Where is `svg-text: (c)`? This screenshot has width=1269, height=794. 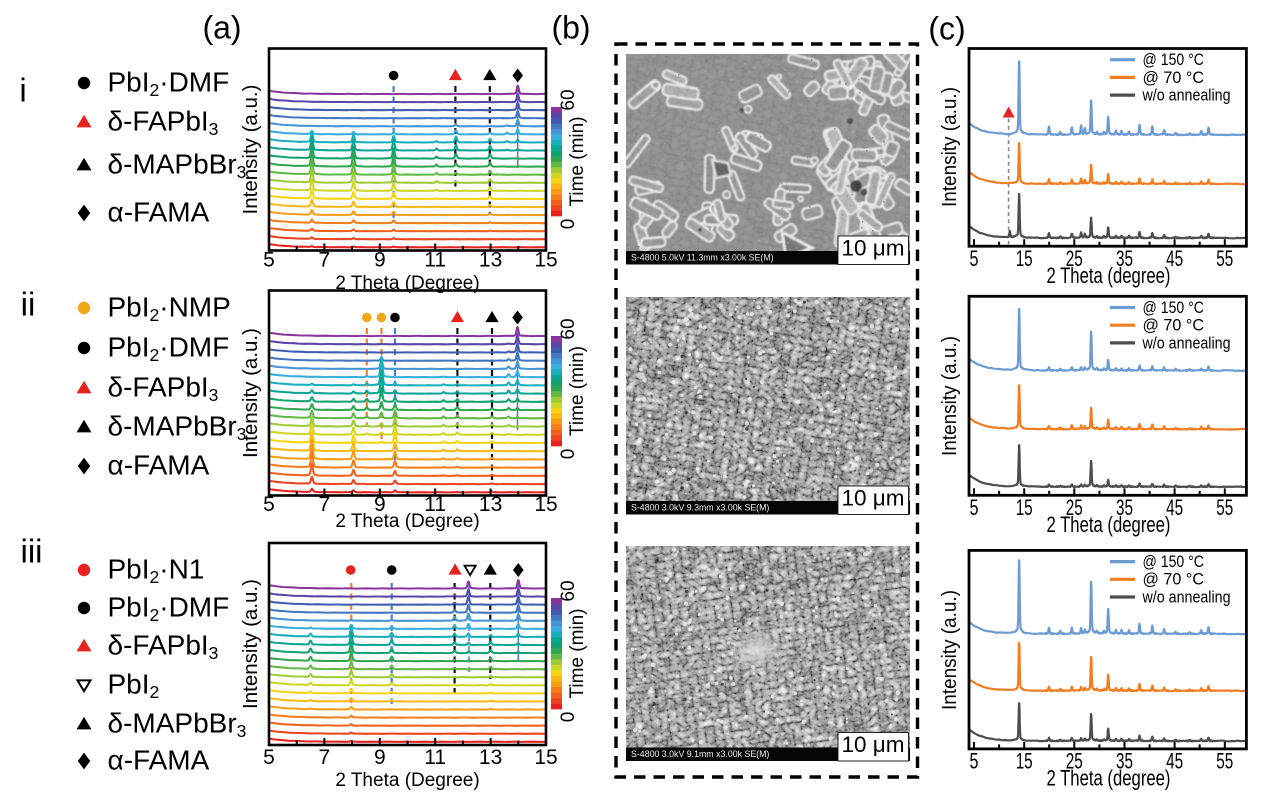 svg-text: (c) is located at coordinates (946, 28).